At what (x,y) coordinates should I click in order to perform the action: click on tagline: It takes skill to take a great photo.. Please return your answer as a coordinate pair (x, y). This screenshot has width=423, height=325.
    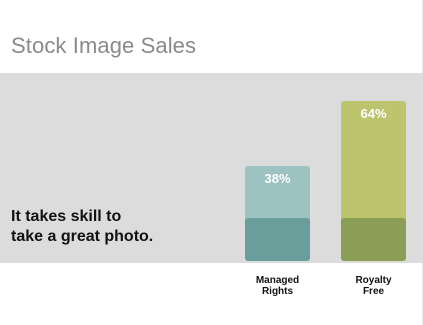
    Looking at the image, I should click on (82, 227).